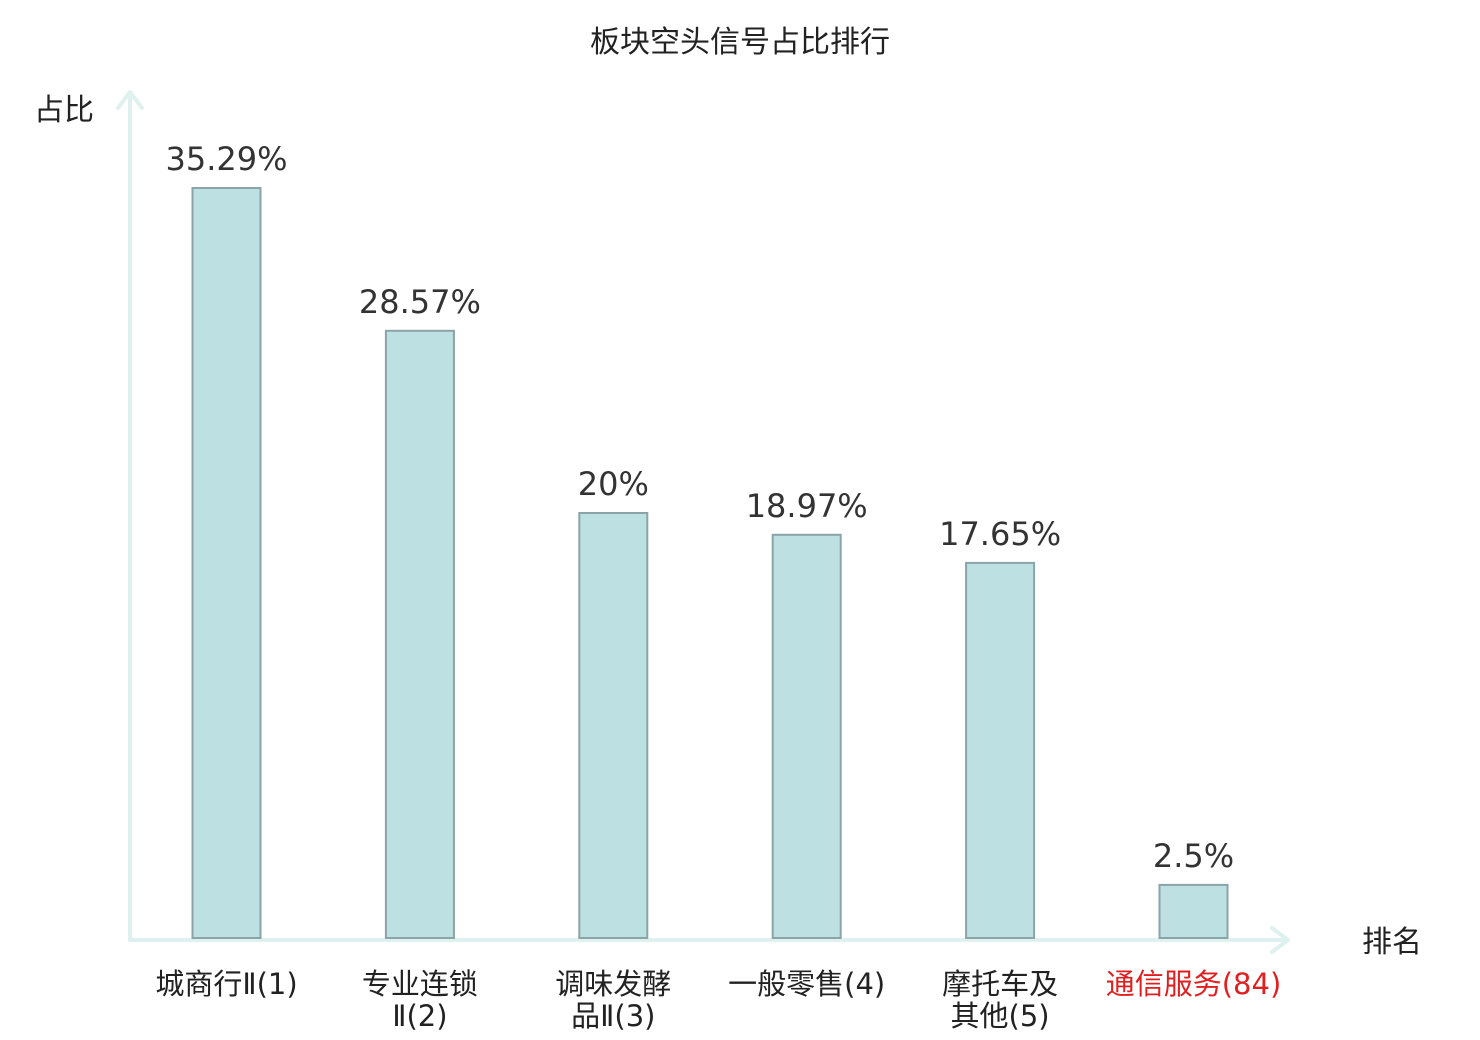 The height and width of the screenshot is (1040, 1480). What do you see at coordinates (1000, 1000) in the screenshot?
I see `category-label-5: 摩托车及其他(5)` at bounding box center [1000, 1000].